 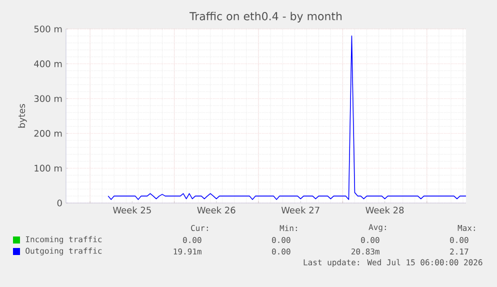 I want to click on y-tick-label: 0, so click(x=59, y=203).